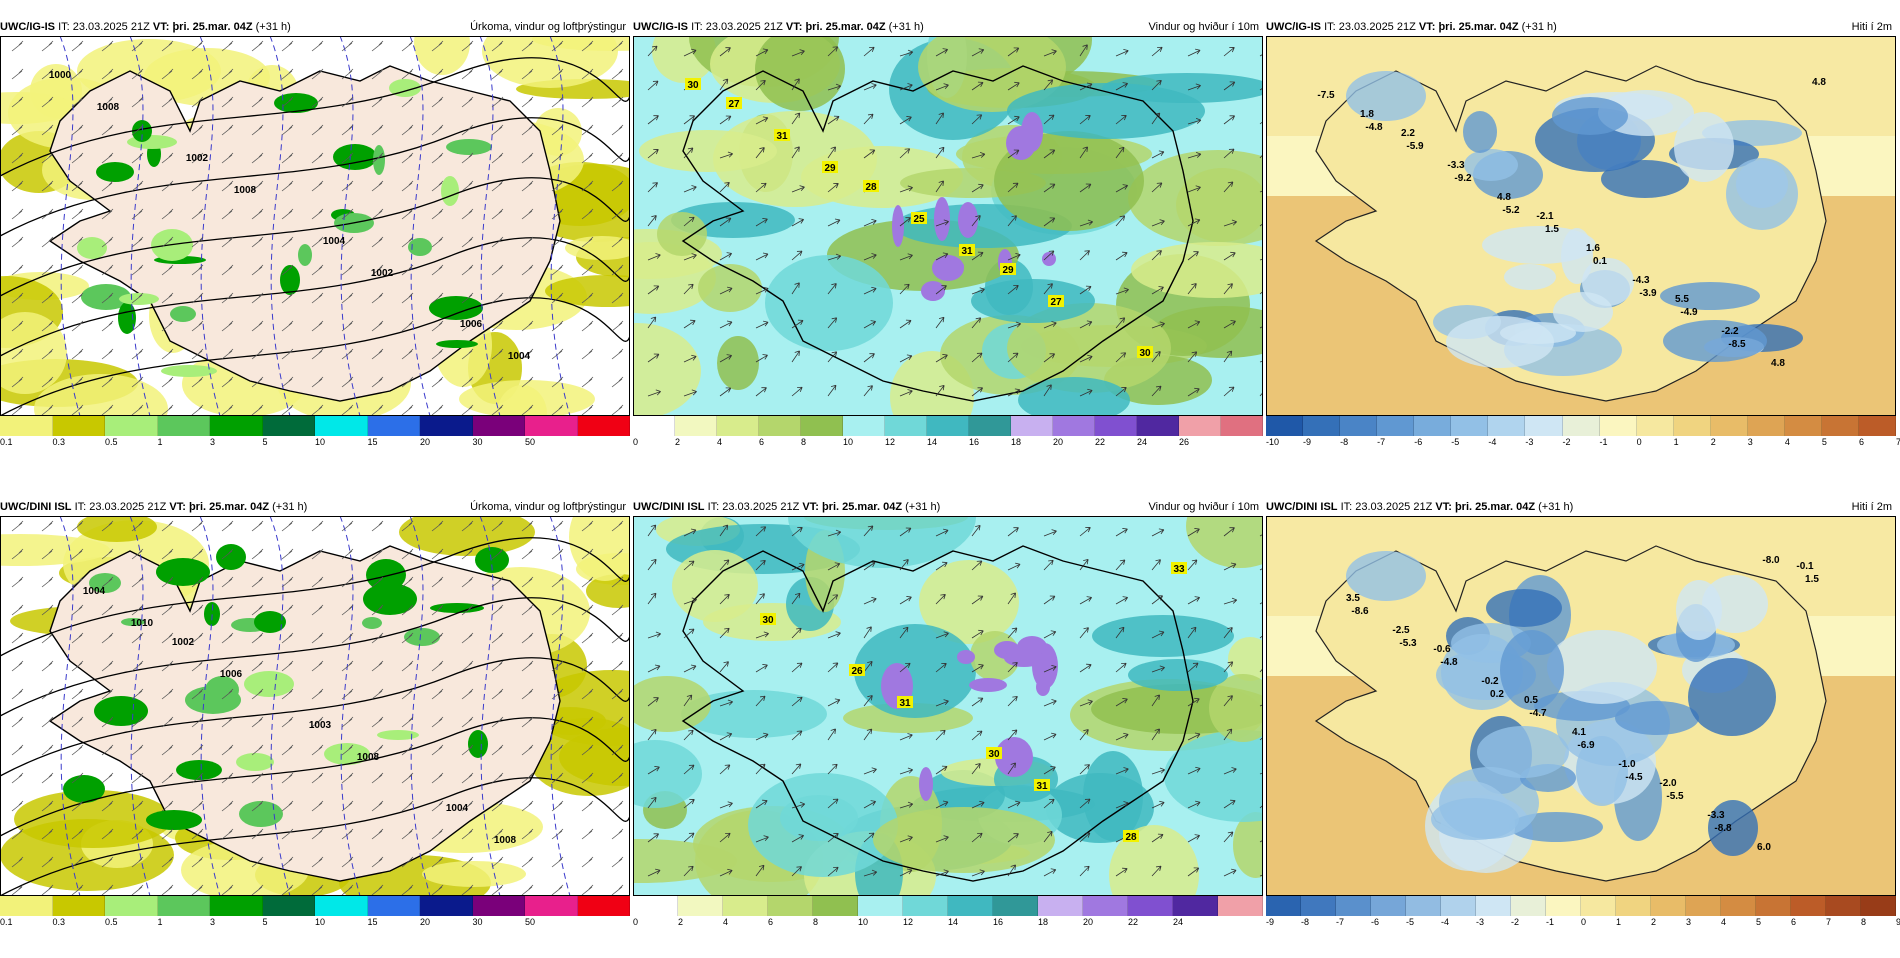  I want to click on value-label: 31, so click(905, 702).